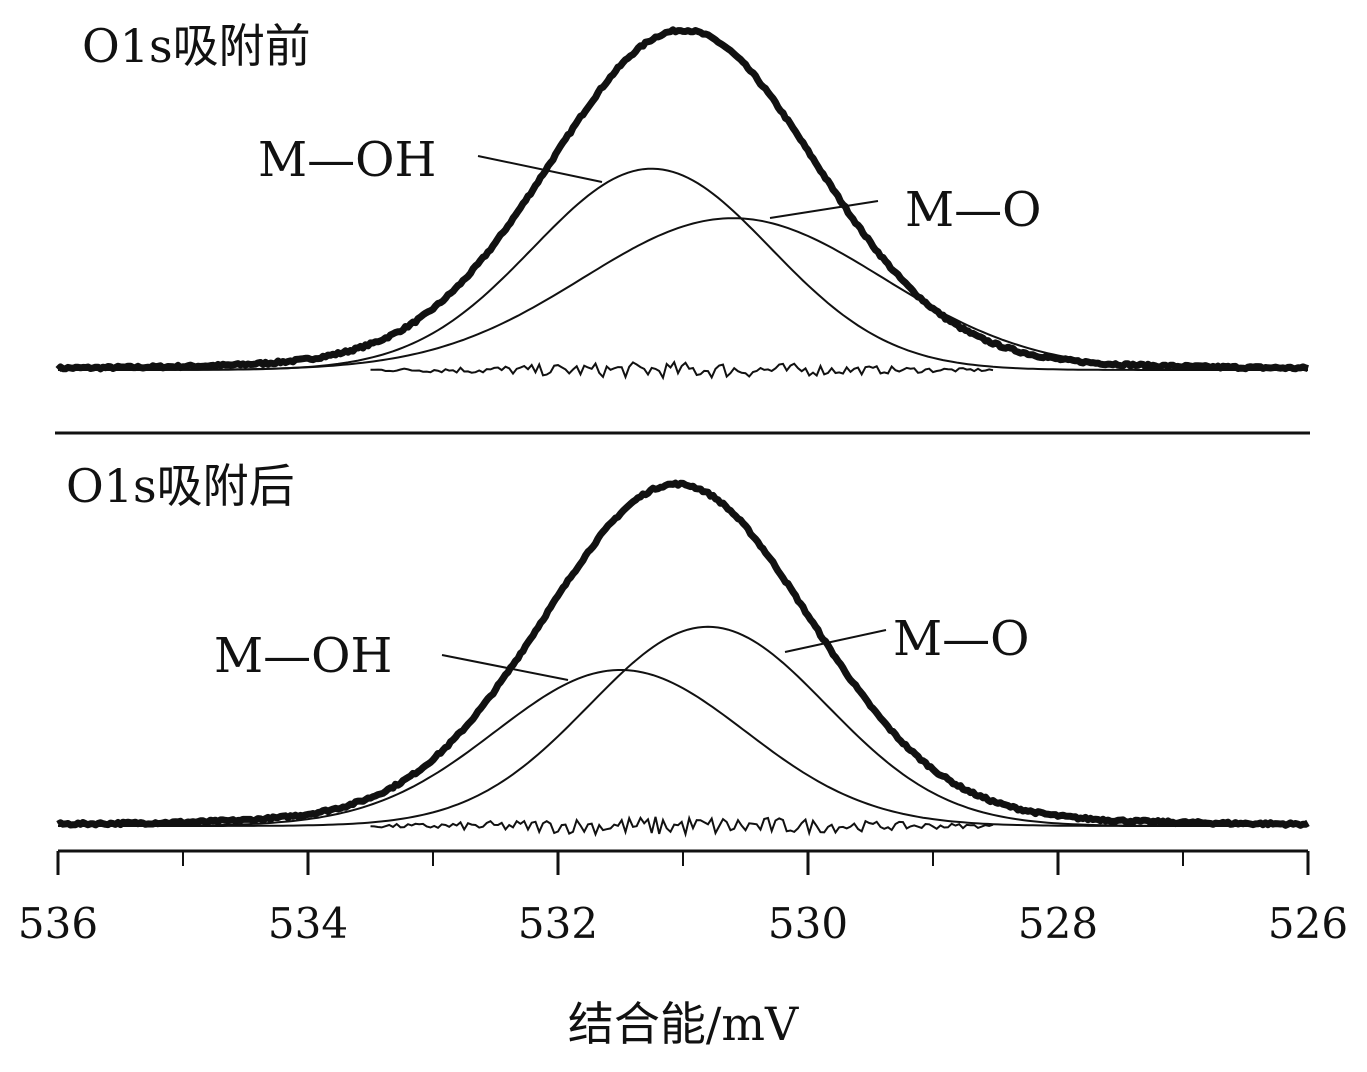 The height and width of the screenshot is (1072, 1367). I want to click on label-m-o-before: M—O, so click(973, 210).